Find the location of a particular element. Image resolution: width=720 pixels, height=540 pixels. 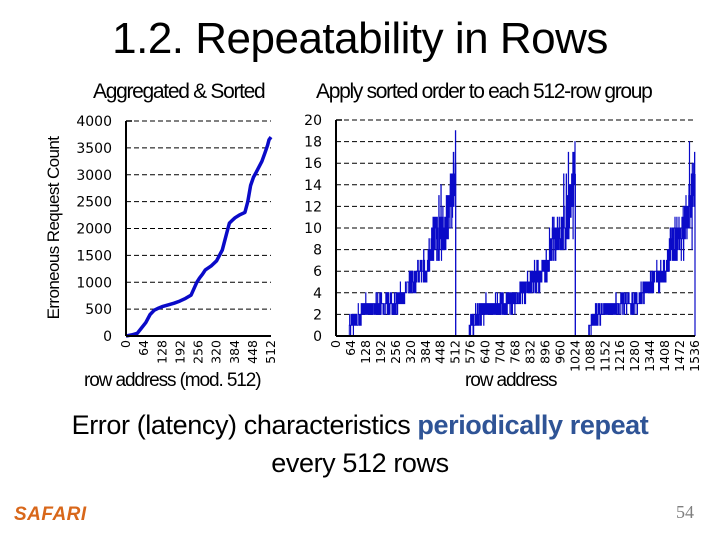

right-chart-xlabel: row address is located at coordinates (511, 380).